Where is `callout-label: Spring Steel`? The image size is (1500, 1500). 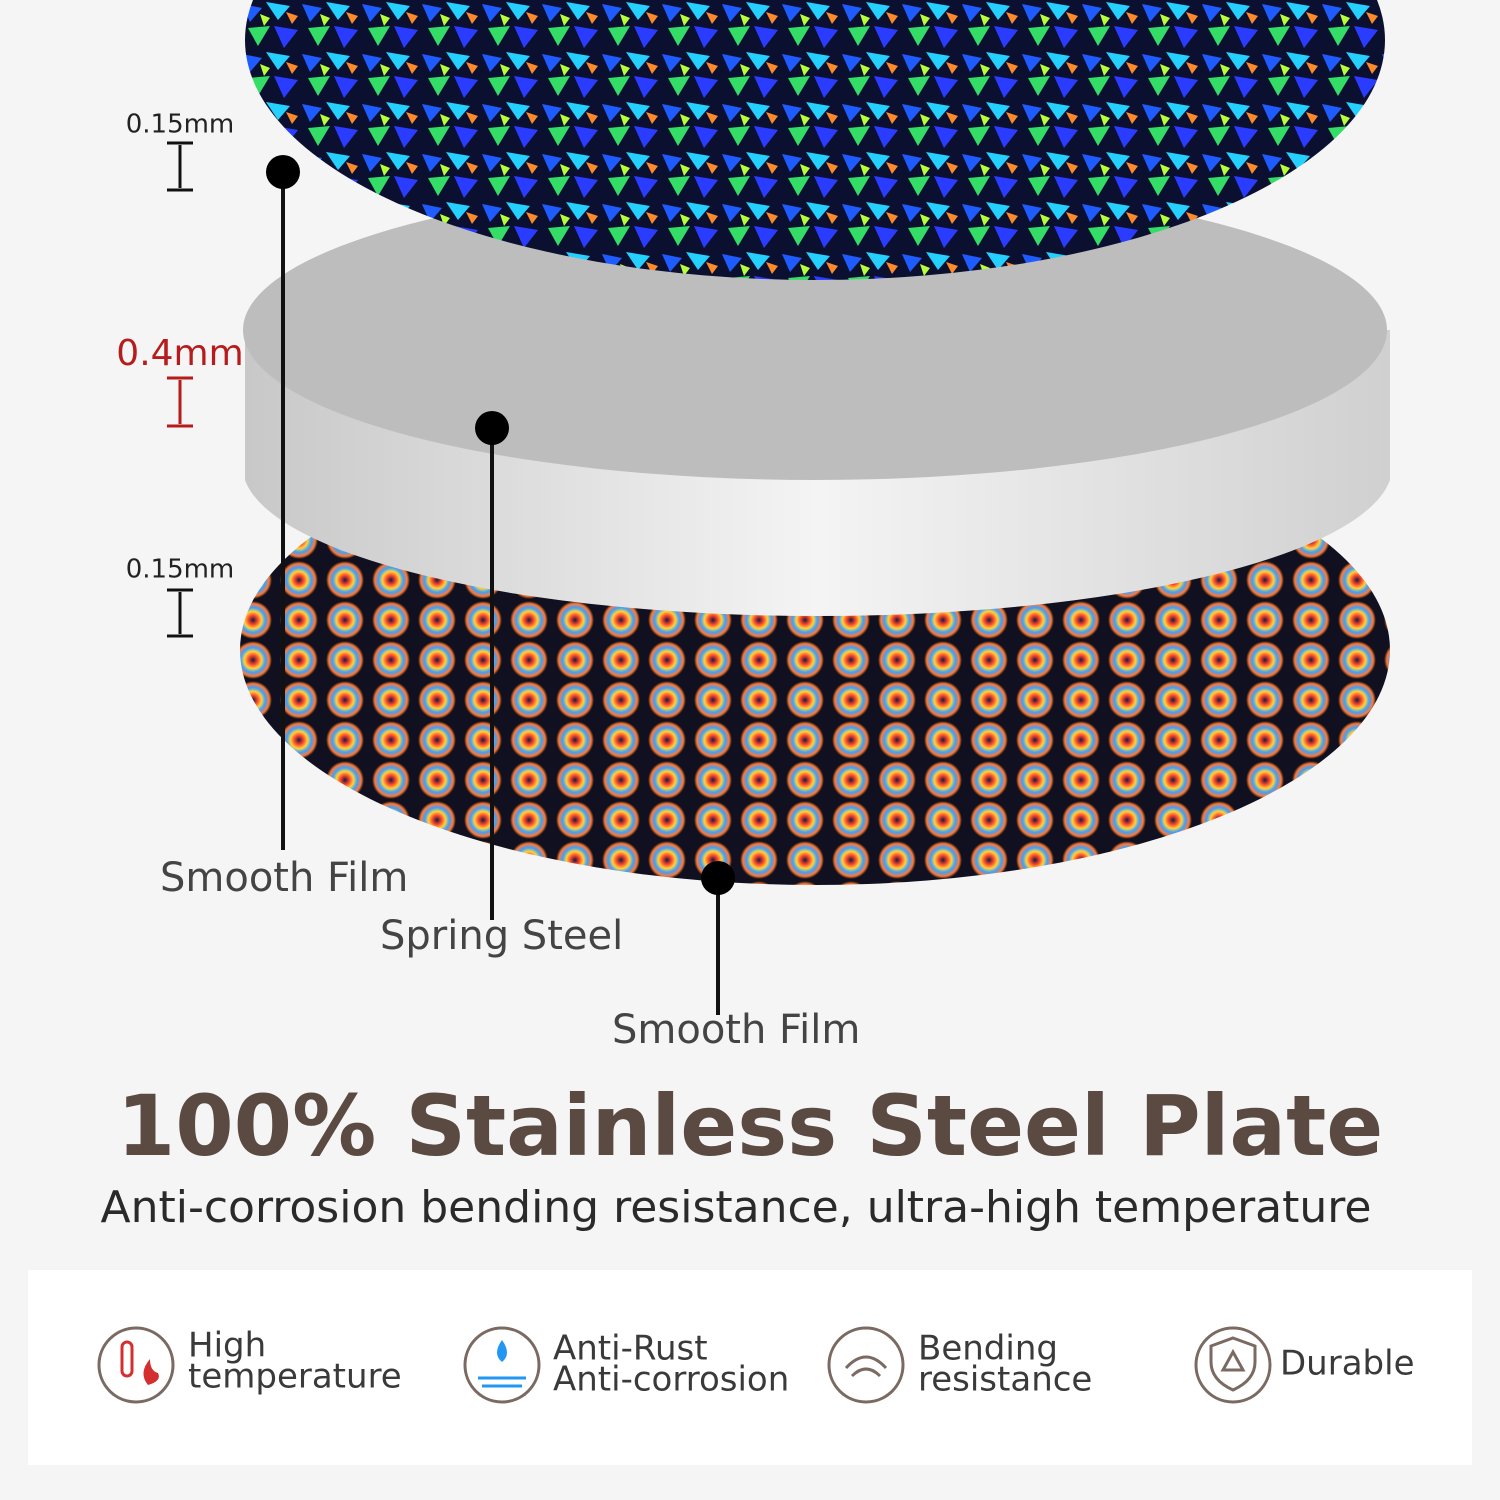
callout-label: Spring Steel is located at coordinates (501, 936).